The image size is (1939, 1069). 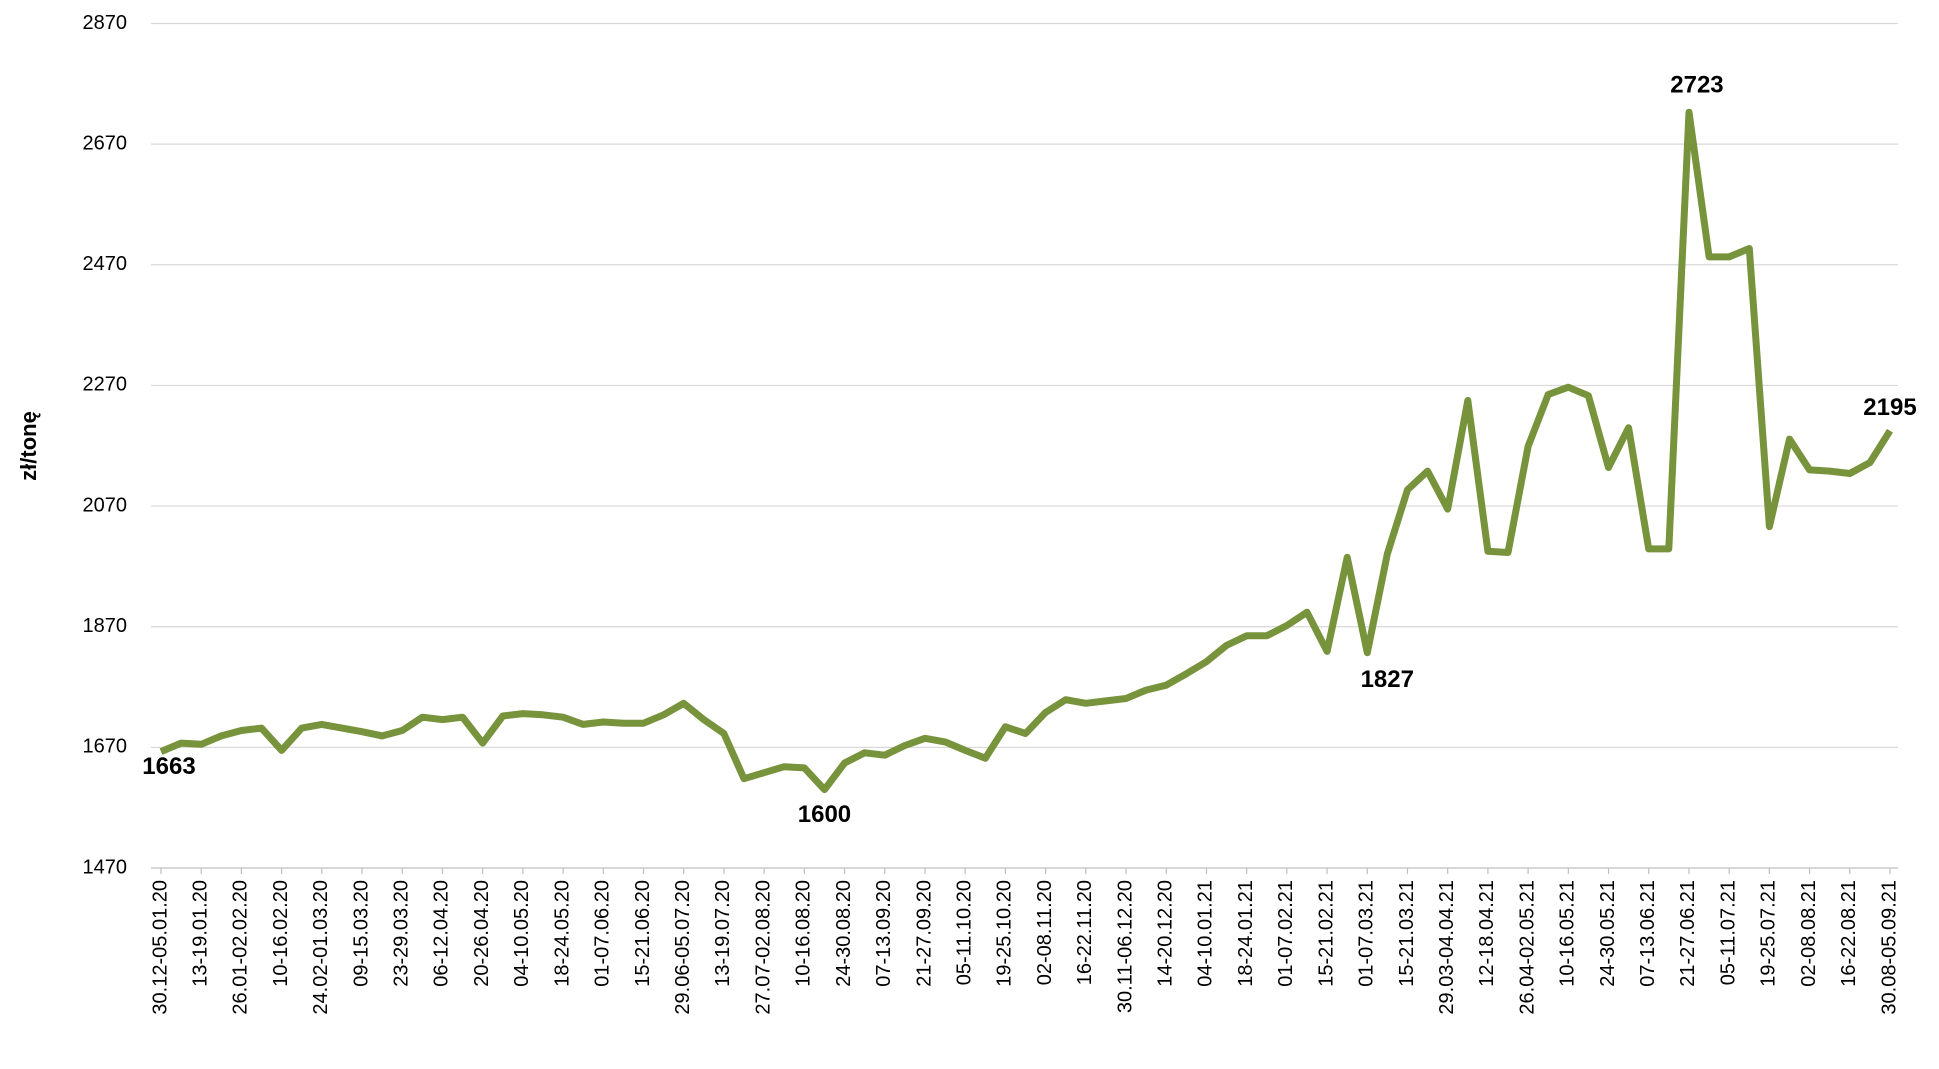 What do you see at coordinates (804, 933) in the screenshot?
I see `x-tick-label: 10-16.08.20` at bounding box center [804, 933].